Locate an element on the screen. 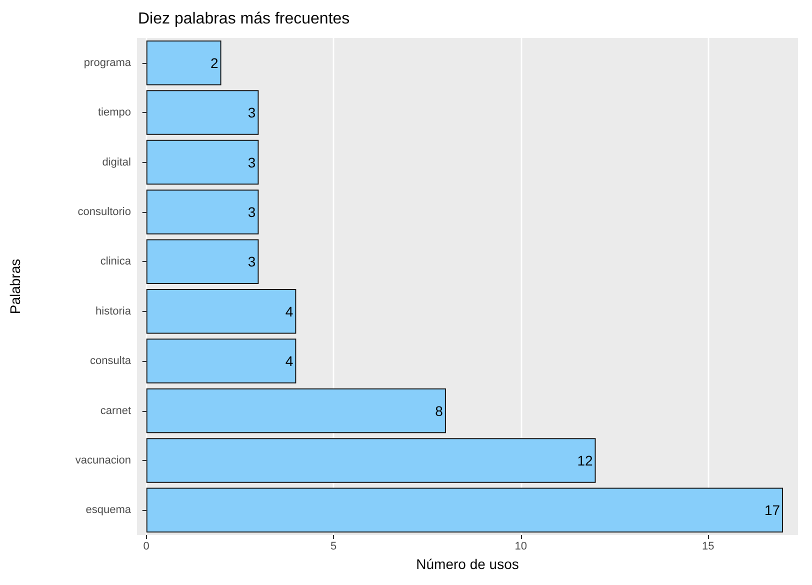  x-tick-label: 15 is located at coordinates (708, 546).